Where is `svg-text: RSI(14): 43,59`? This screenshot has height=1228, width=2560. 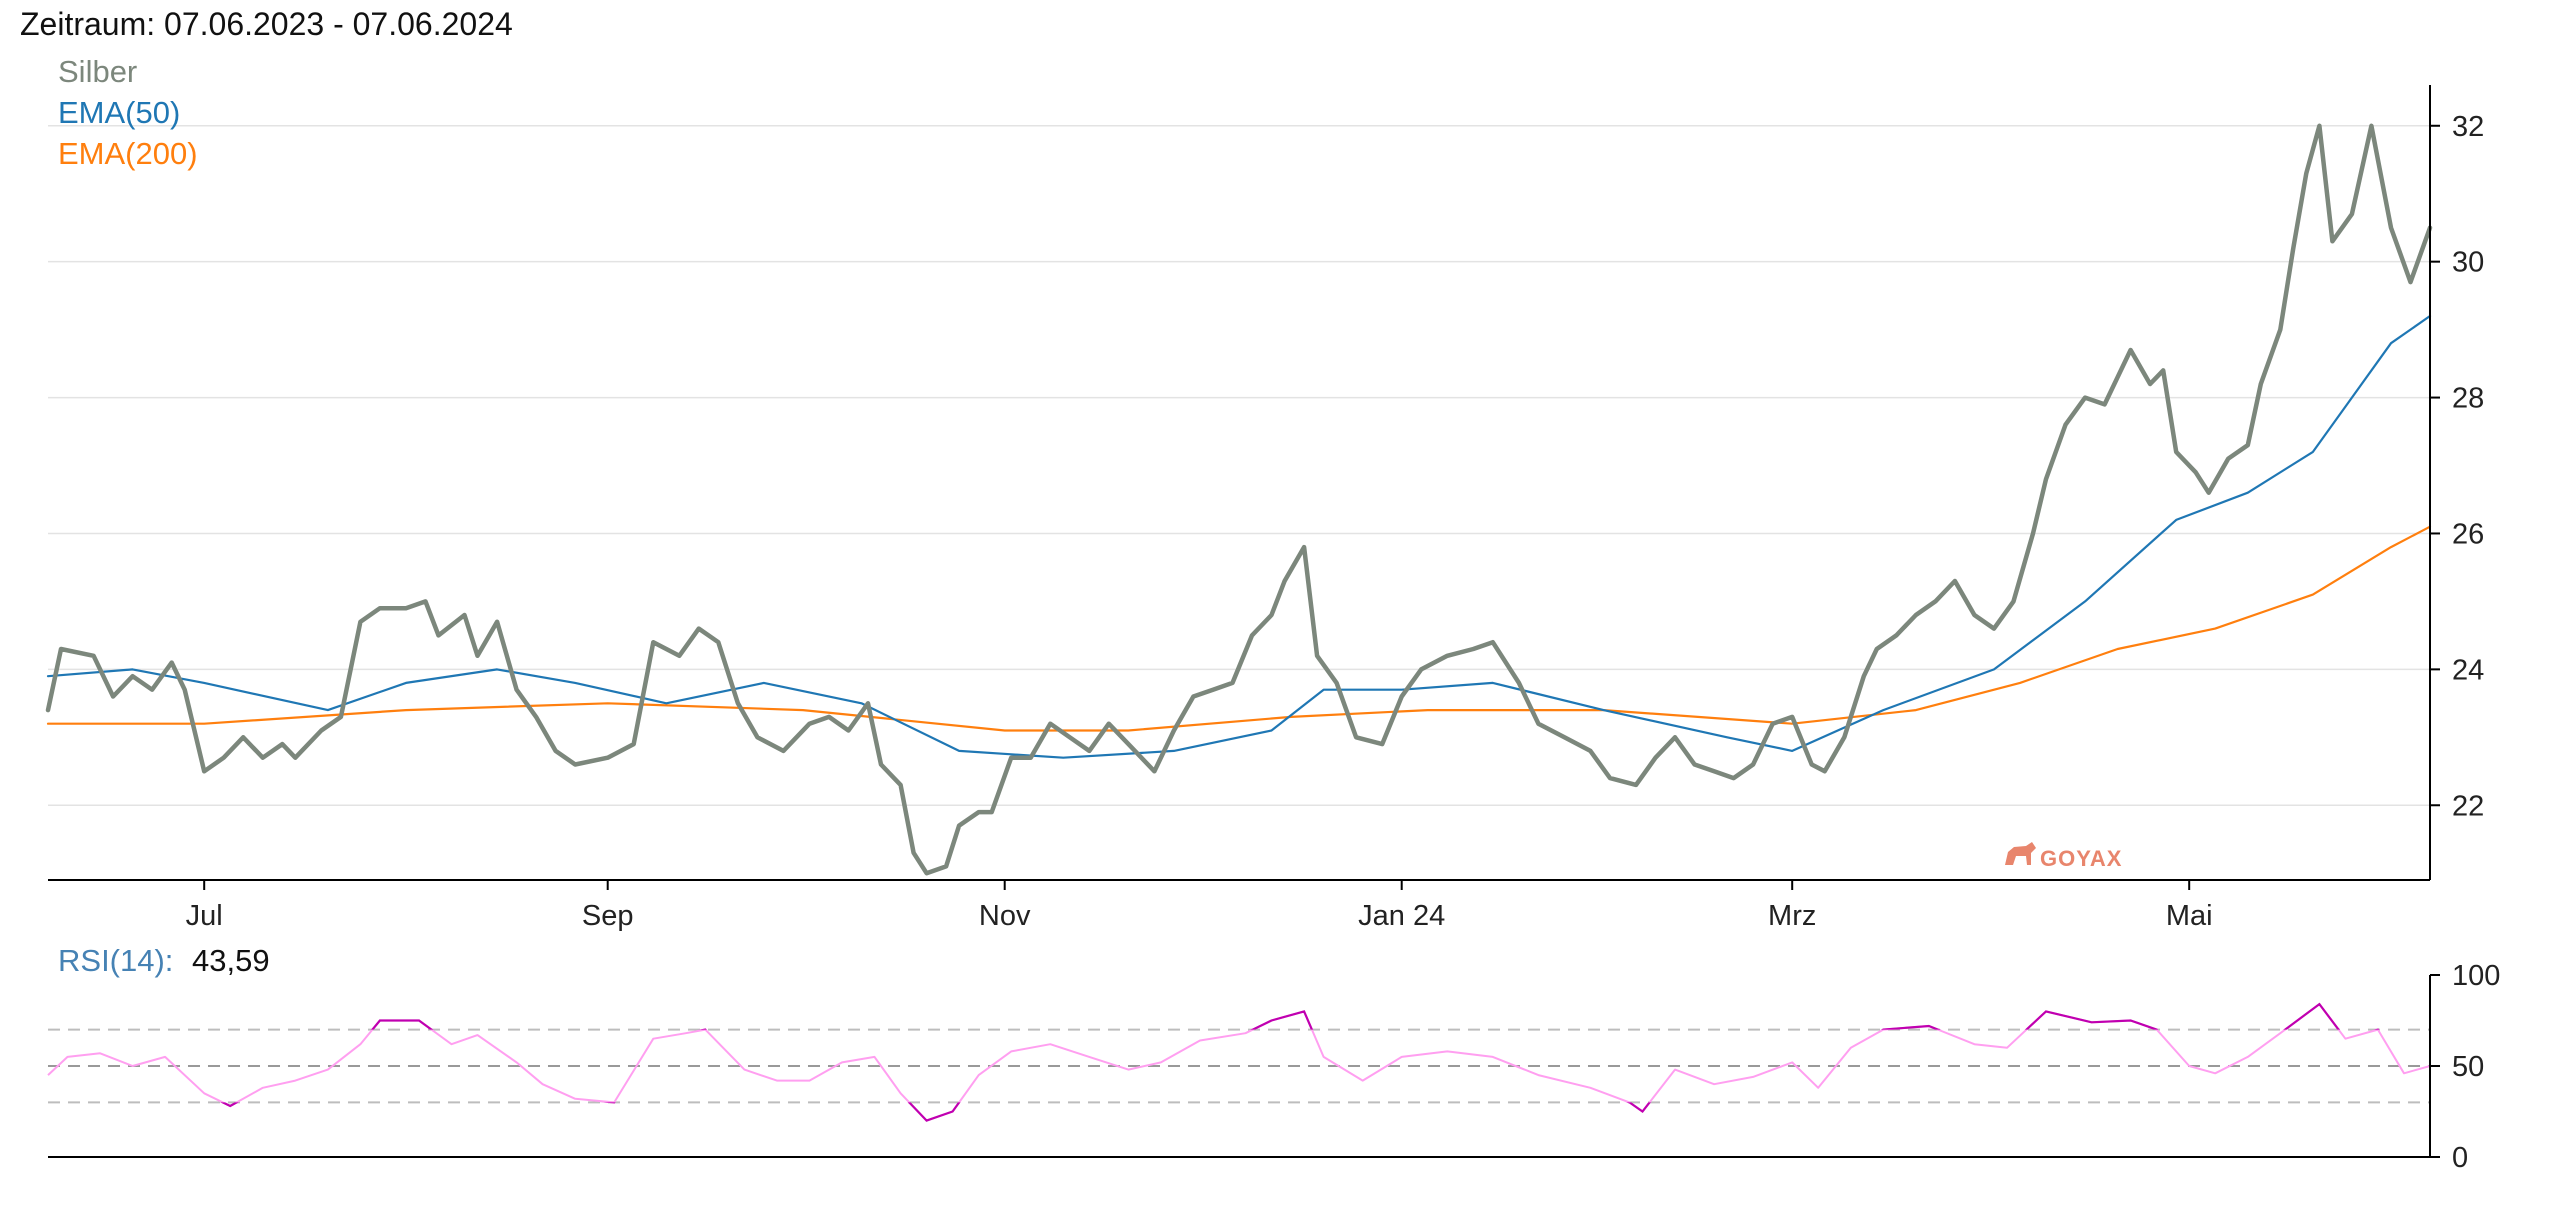
svg-text: RSI(14): 43,59 is located at coordinates (164, 960).